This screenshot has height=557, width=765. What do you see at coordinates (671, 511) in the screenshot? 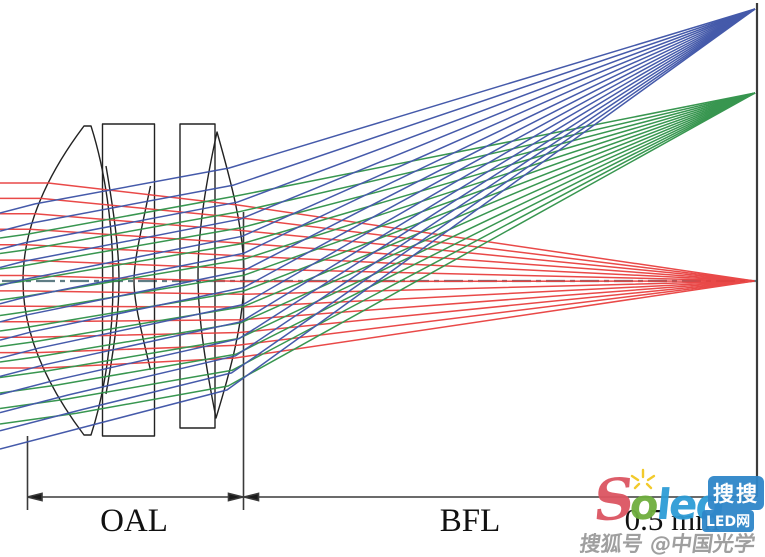
I see `watermark: S oled 搜搜 LED网 搜狐号 @中国光学` at bounding box center [671, 511].